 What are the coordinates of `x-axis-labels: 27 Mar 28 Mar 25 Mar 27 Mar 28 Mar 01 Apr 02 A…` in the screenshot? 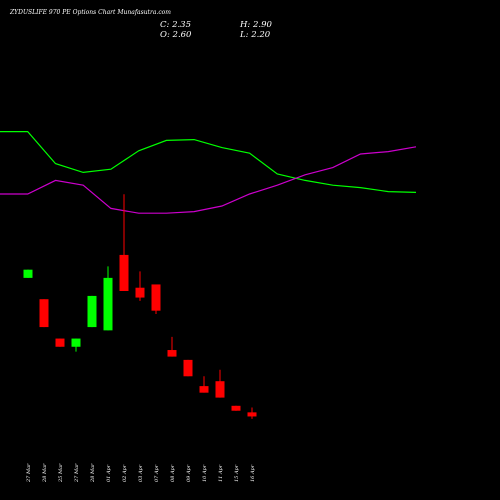 It's located at (141, 473).